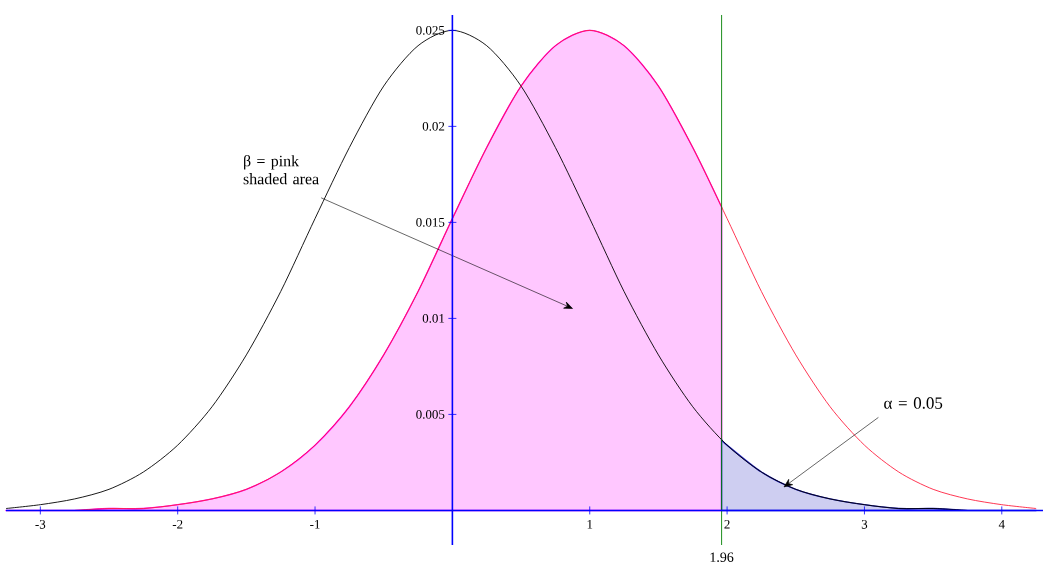 The width and height of the screenshot is (1043, 582). Describe the element at coordinates (590, 524) in the screenshot. I see `x-tick-label: 1` at that location.